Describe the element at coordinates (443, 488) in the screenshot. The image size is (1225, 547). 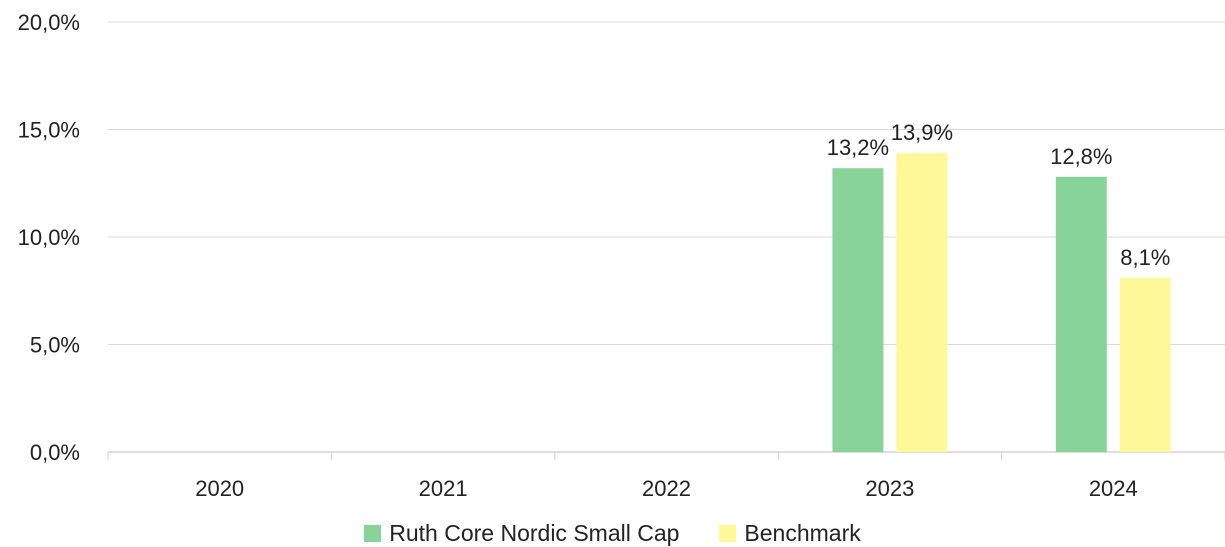
I see `x-tick-label-2021: 2021` at that location.